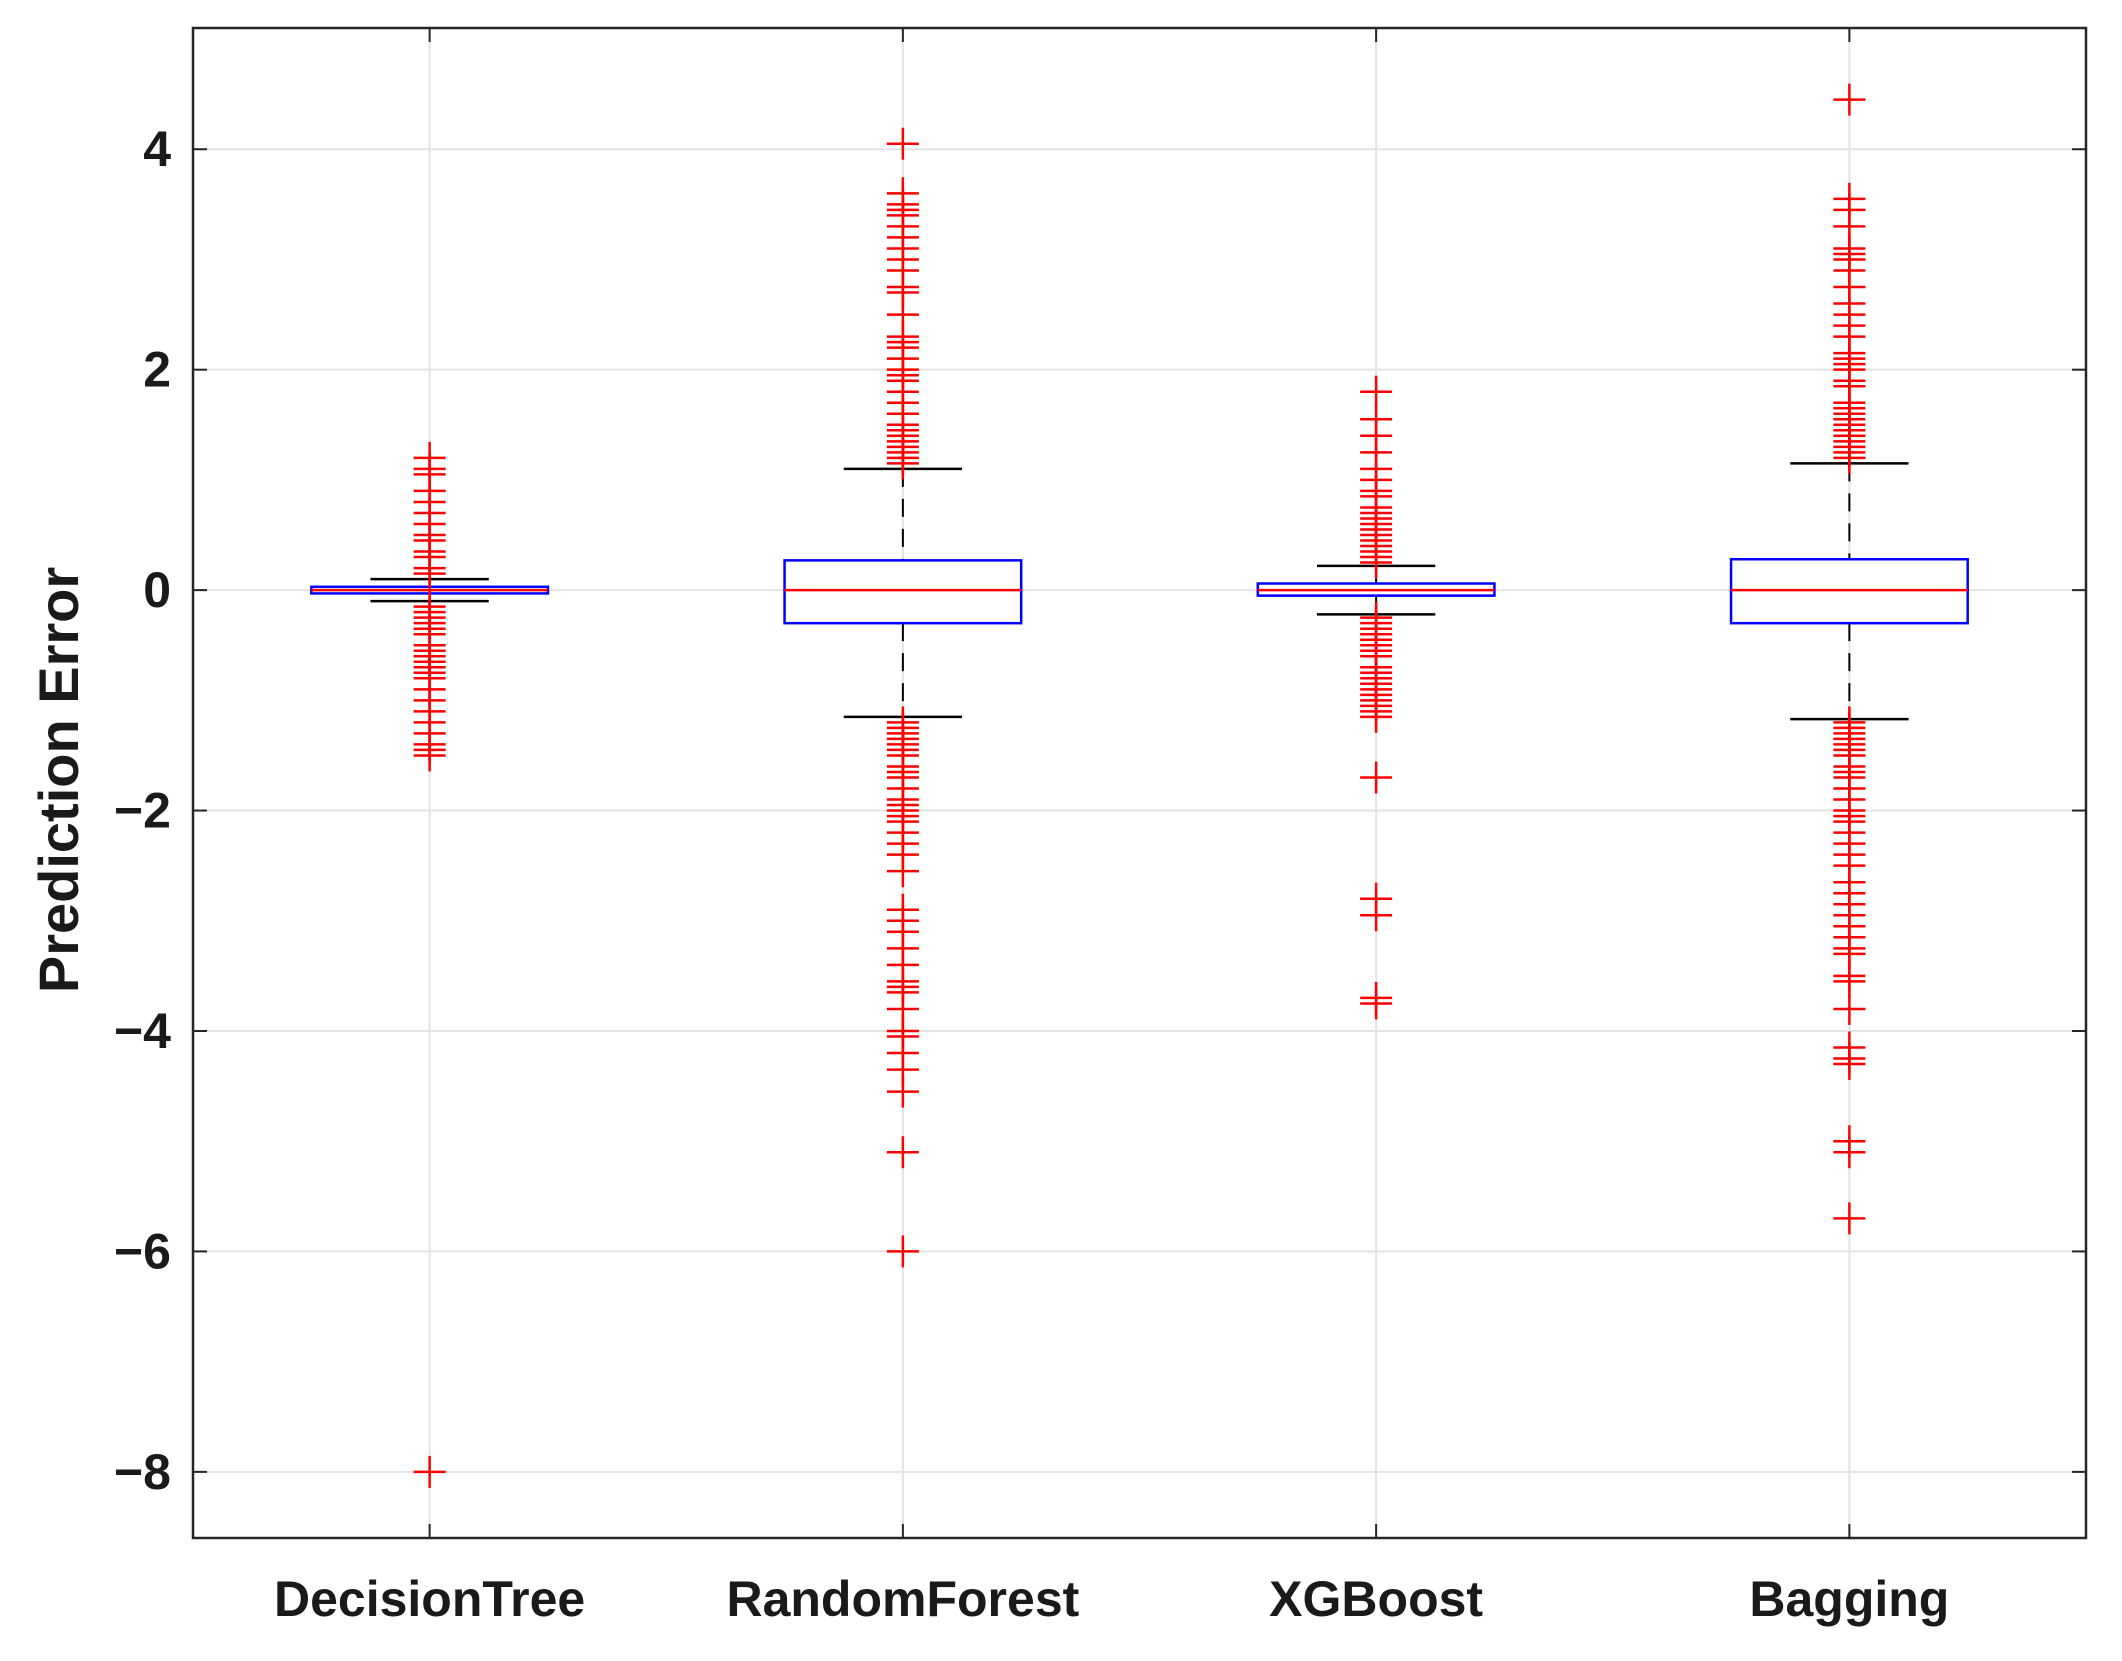 The image size is (2122, 1661). Describe the element at coordinates (142, 1472) in the screenshot. I see `y-tick-label: −8` at that location.